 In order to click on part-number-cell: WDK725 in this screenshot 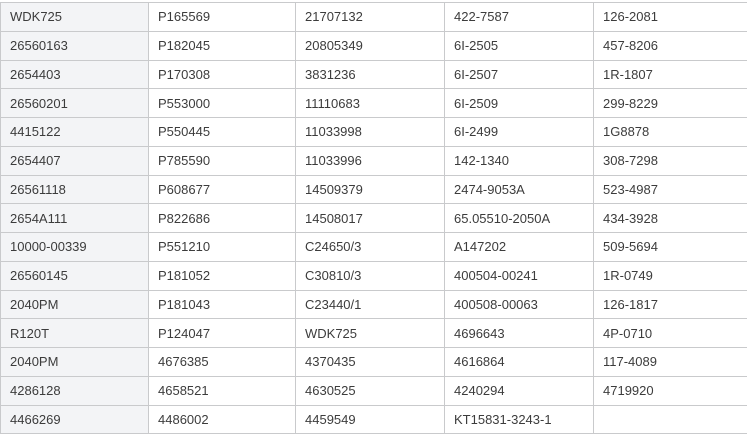, I will do `click(370, 333)`.